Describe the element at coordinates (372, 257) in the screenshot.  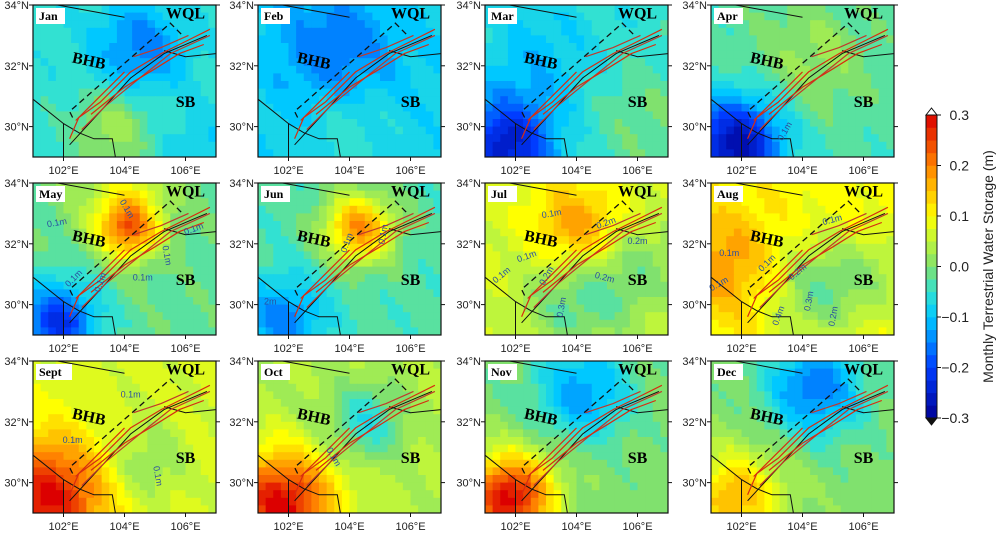
I see `fault-line` at that location.